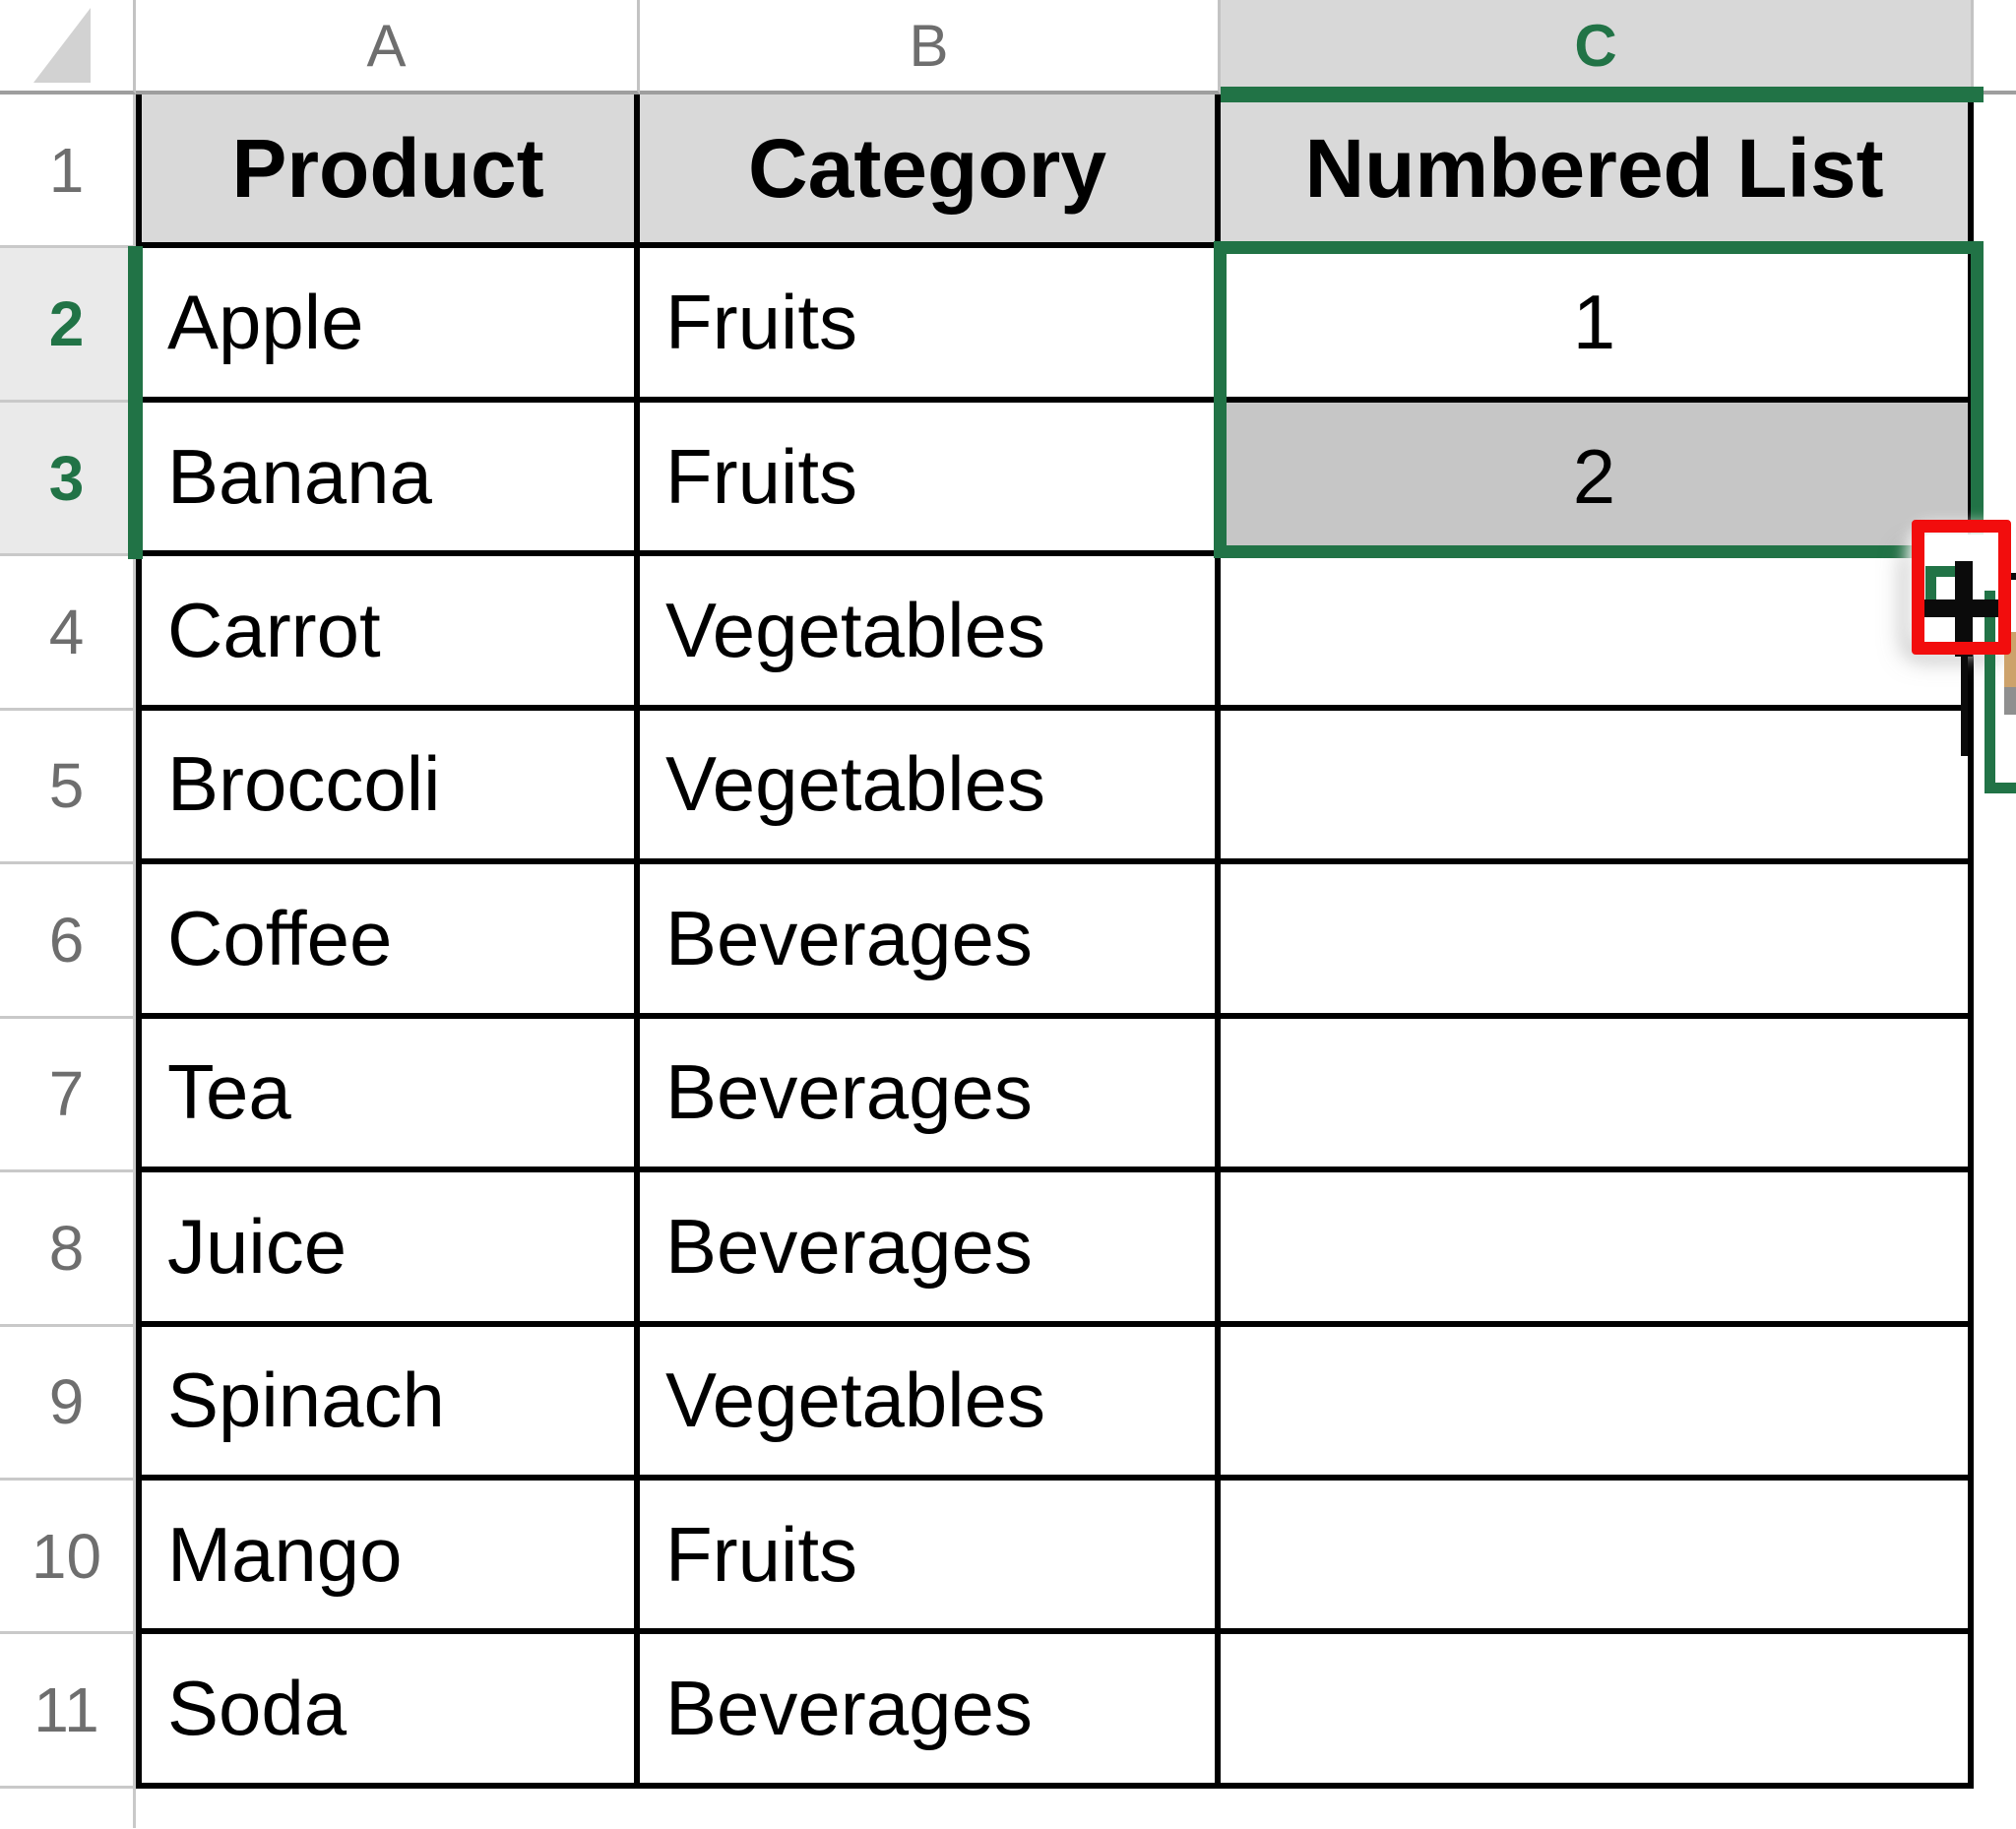 Image resolution: width=2016 pixels, height=1829 pixels. What do you see at coordinates (1602, 94) in the screenshot?
I see `column-c-selection-underline` at bounding box center [1602, 94].